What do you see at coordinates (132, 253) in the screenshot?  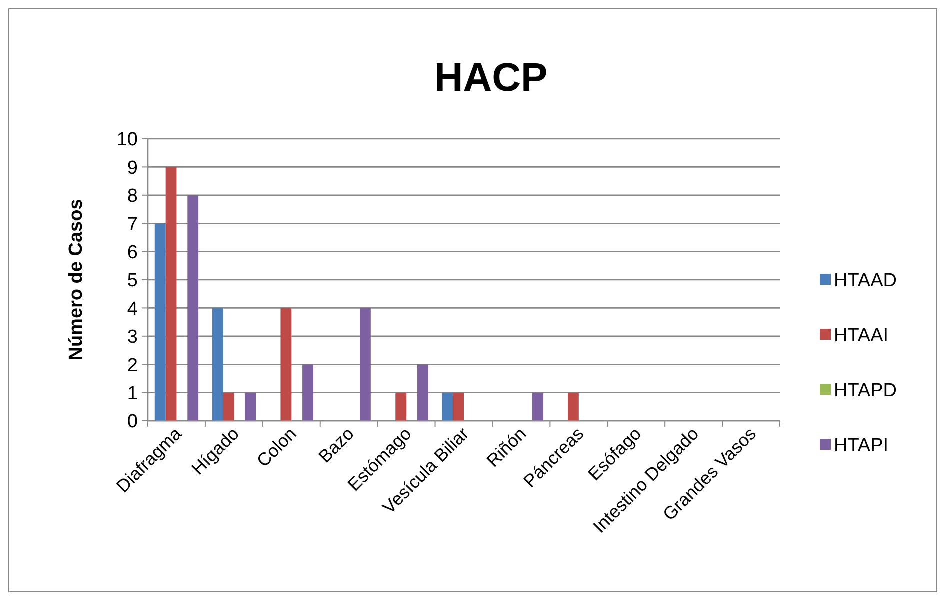 I see `y-tick-label: 6` at bounding box center [132, 253].